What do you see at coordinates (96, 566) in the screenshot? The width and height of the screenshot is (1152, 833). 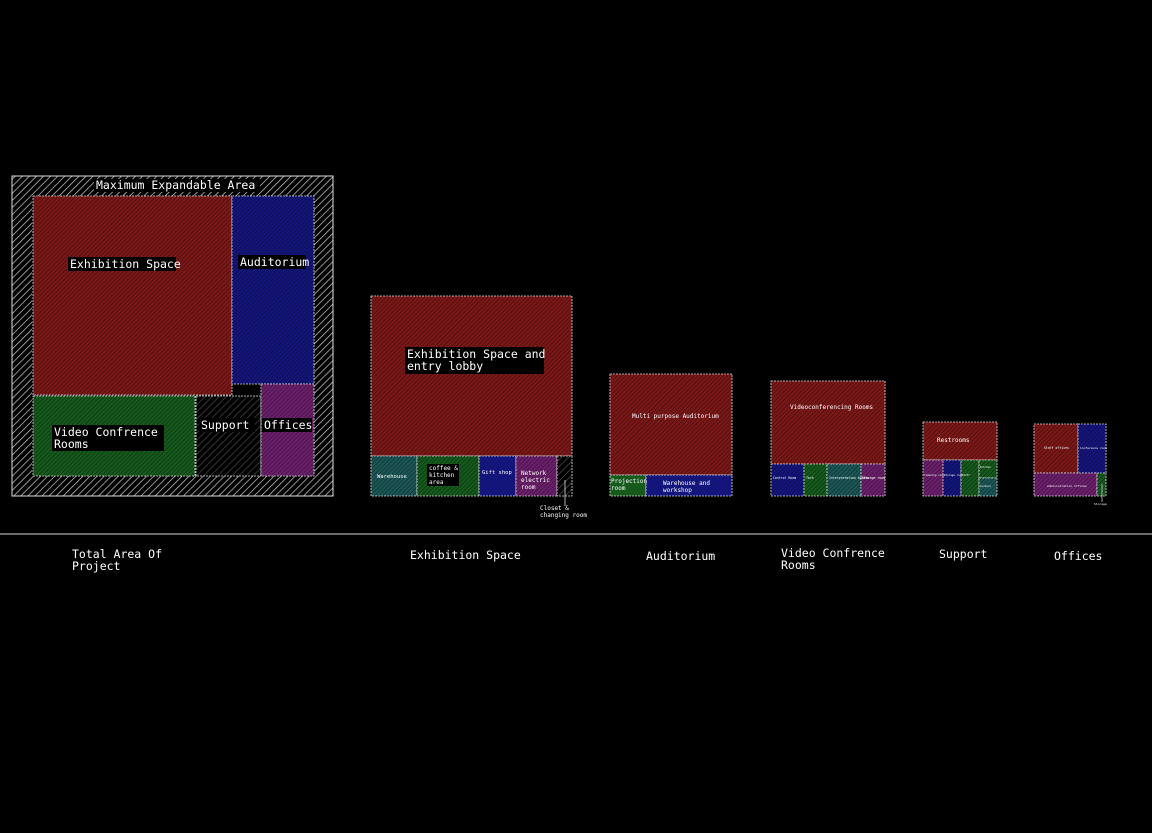 I see `caption-total-line2: Project` at bounding box center [96, 566].